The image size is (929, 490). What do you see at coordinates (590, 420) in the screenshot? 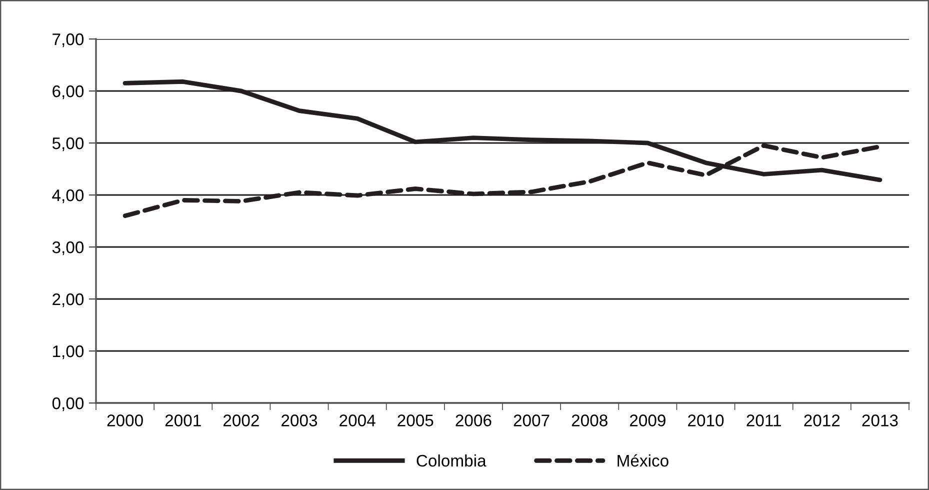
I see `x-tick-label: 2008` at bounding box center [590, 420].